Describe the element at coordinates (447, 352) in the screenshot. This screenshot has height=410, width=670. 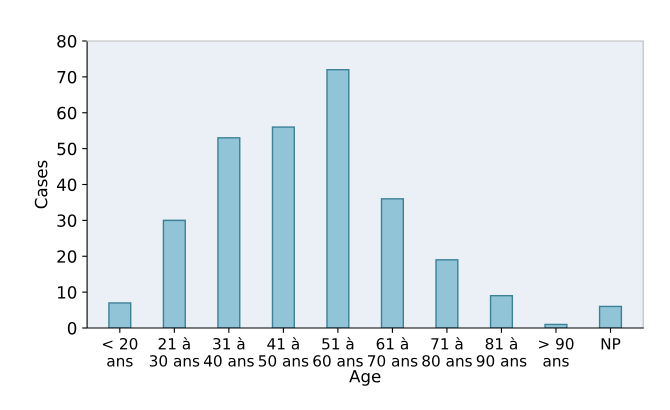
I see `x-tick-label: 71 à 80 ans` at that location.